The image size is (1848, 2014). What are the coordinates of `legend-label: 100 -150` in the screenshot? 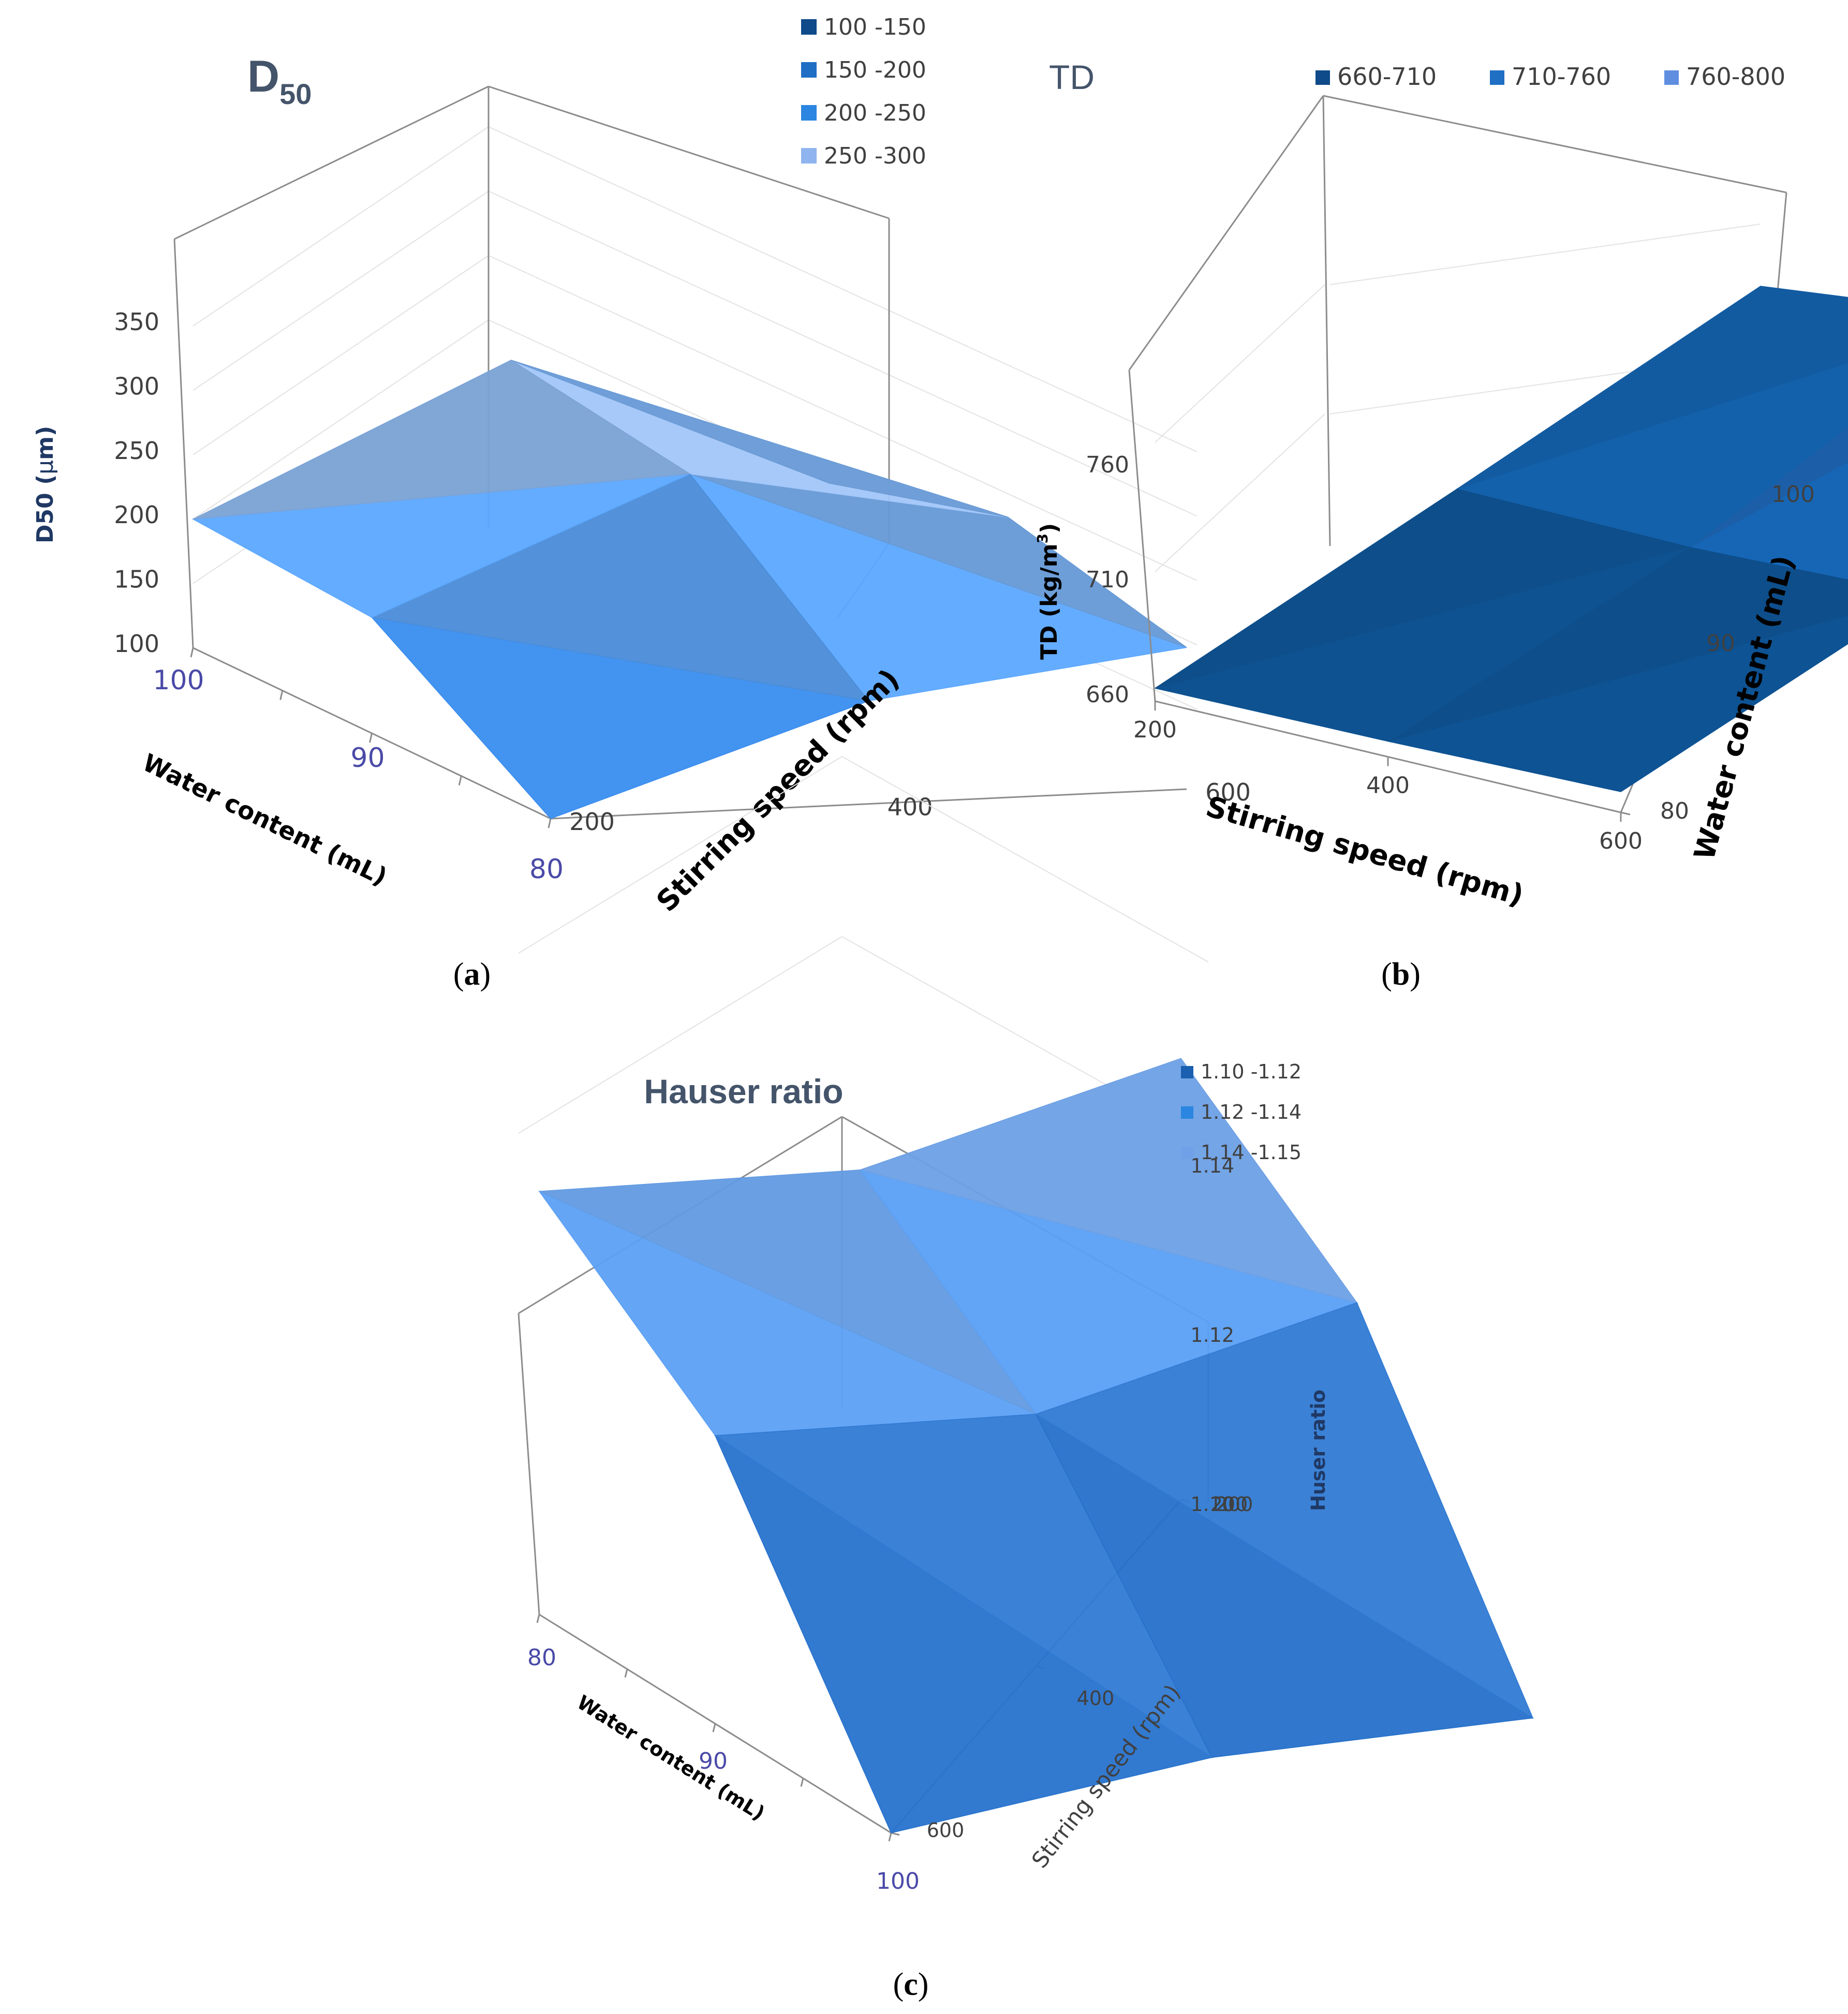 It's located at (875, 27).